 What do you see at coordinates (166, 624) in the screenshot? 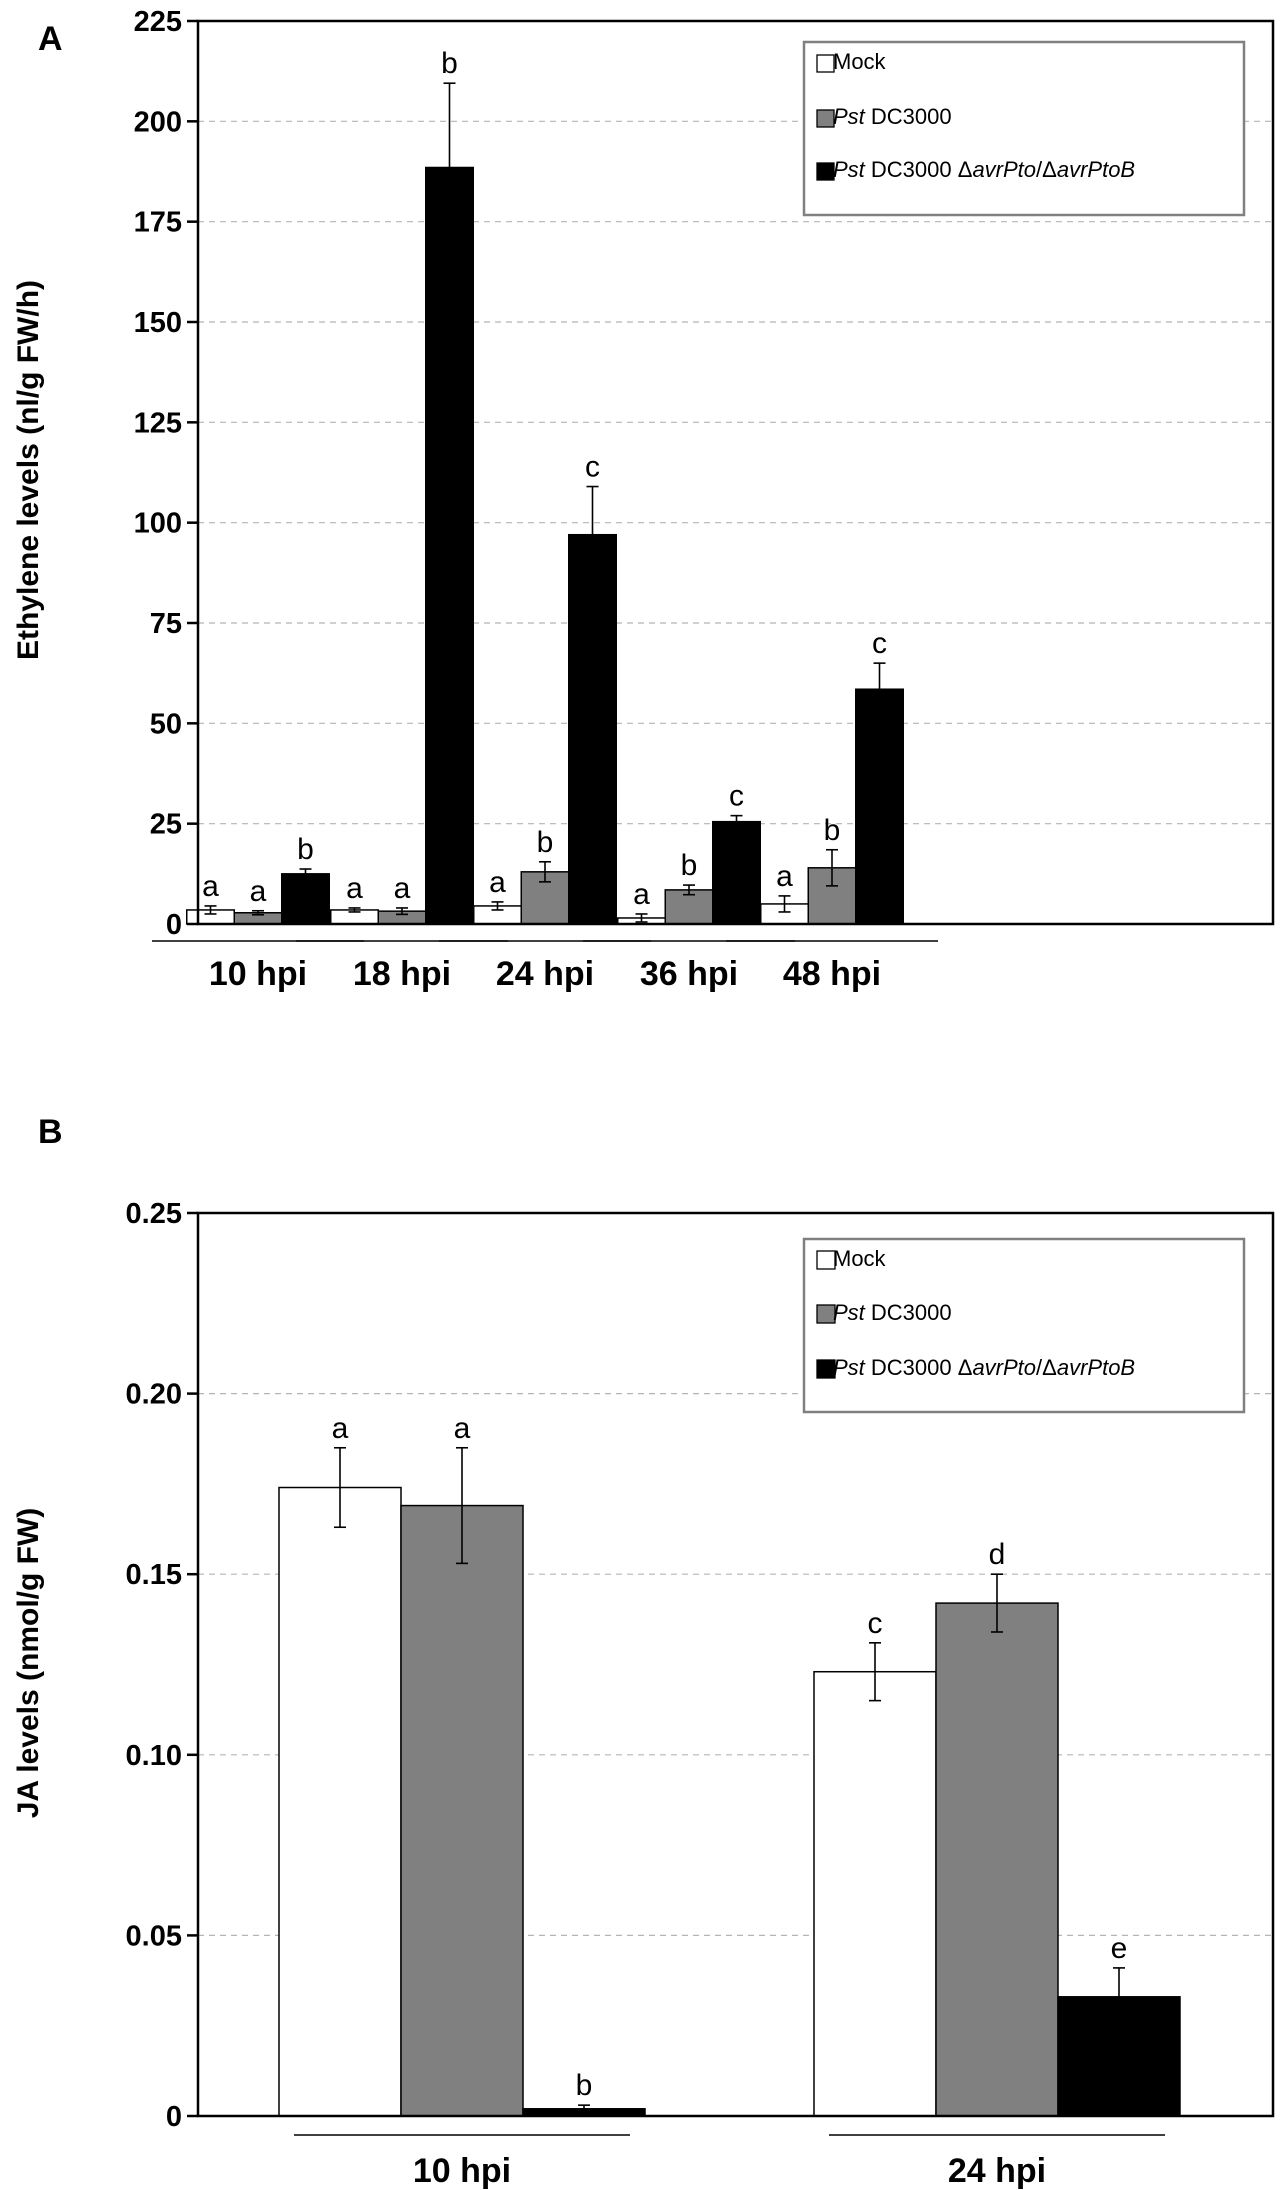
I see `y-tick-label: 75` at bounding box center [166, 624].